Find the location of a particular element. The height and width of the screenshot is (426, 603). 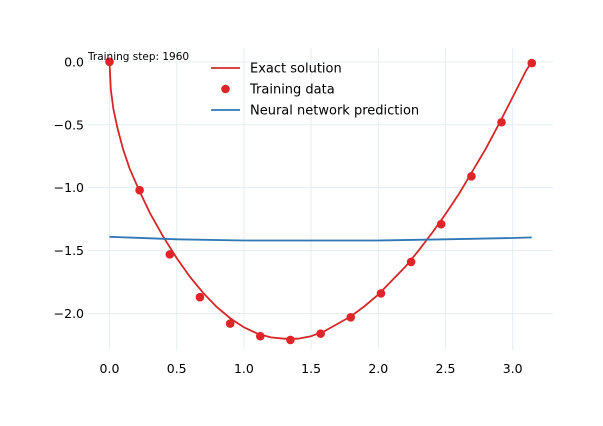

x-axis-ticks: 0.0 0.5 1.0 1.5 2.0 2.5 3.0 is located at coordinates (311, 368).